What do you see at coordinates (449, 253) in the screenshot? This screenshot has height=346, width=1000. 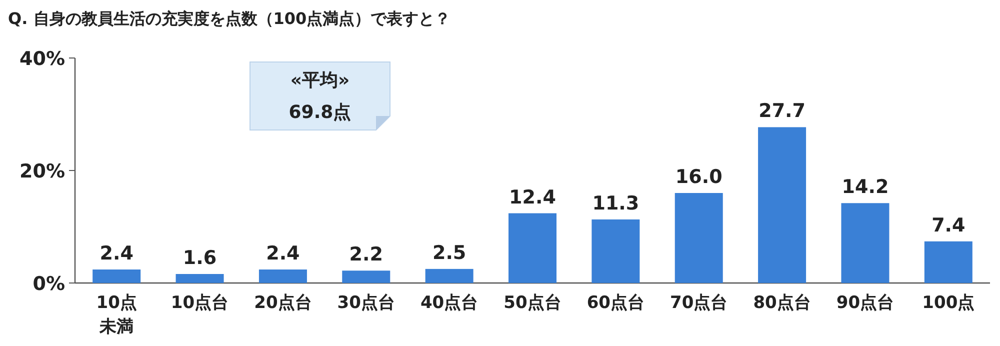 I see `data-label: 2.5` at bounding box center [449, 253].